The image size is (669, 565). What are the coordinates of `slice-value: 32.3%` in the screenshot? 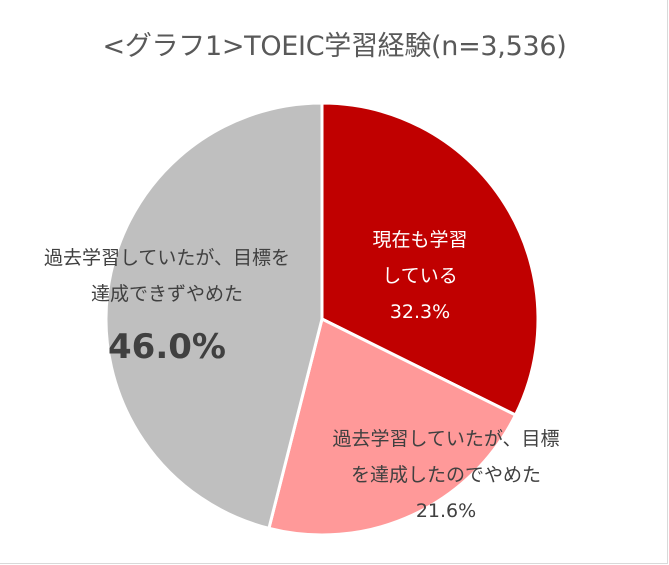 It's located at (420, 312).